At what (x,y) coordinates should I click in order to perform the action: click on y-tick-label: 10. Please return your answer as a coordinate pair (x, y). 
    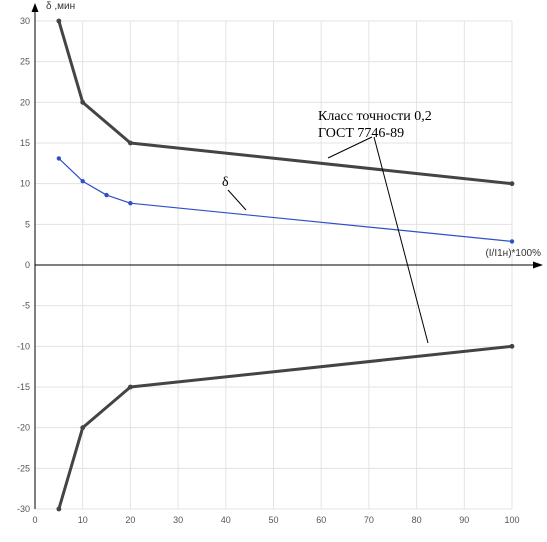
    Looking at the image, I should click on (25, 184).